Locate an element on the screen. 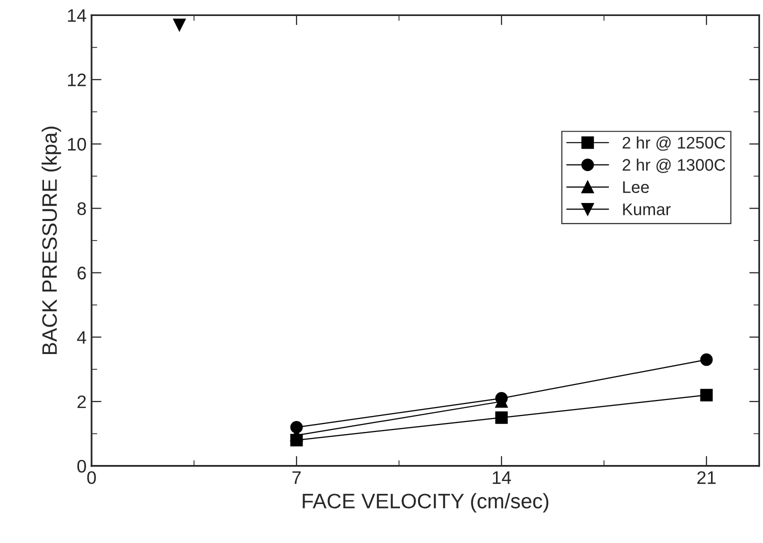  x-tick-label: 14 is located at coordinates (502, 477).